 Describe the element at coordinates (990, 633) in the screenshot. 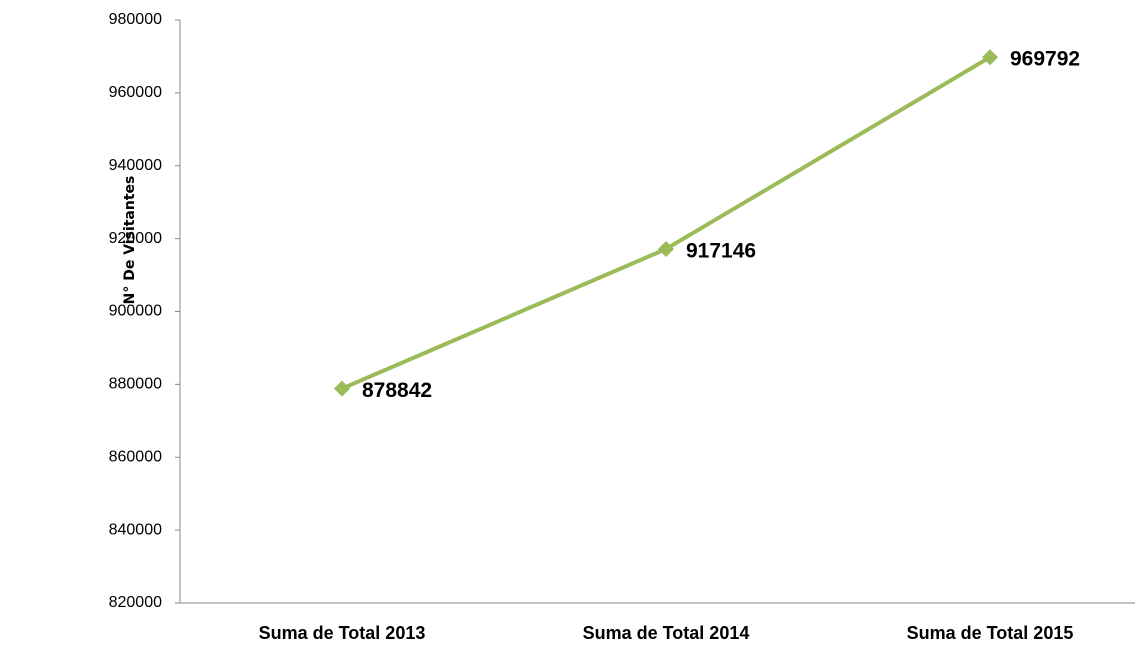

I see `x-tick-label: Suma de Total 2015` at that location.